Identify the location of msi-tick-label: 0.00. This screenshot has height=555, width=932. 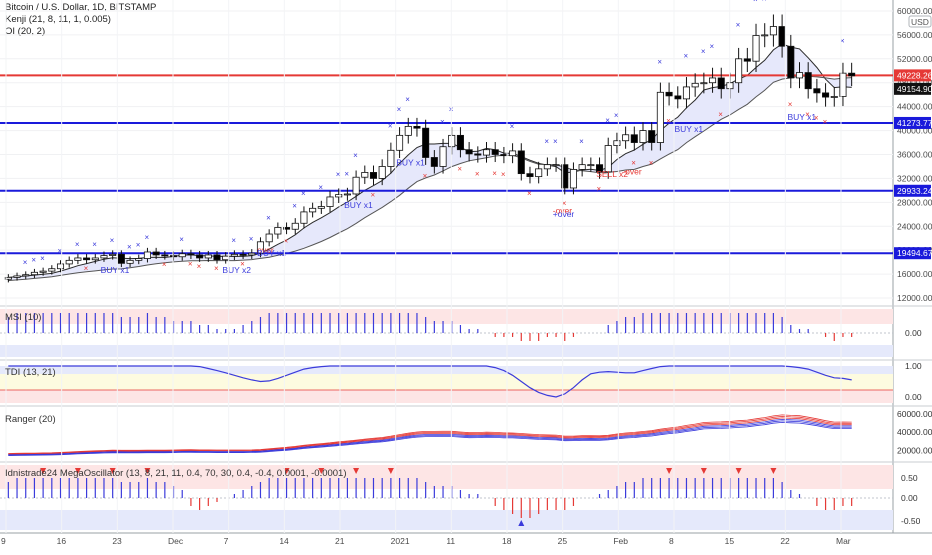
(913, 333).